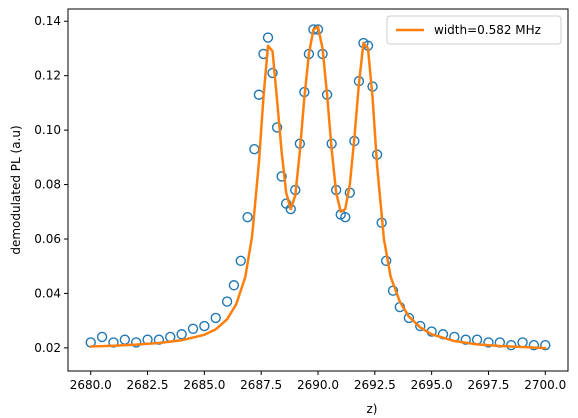 This screenshot has width=578, height=418. I want to click on x-axis-label: z), so click(372, 409).